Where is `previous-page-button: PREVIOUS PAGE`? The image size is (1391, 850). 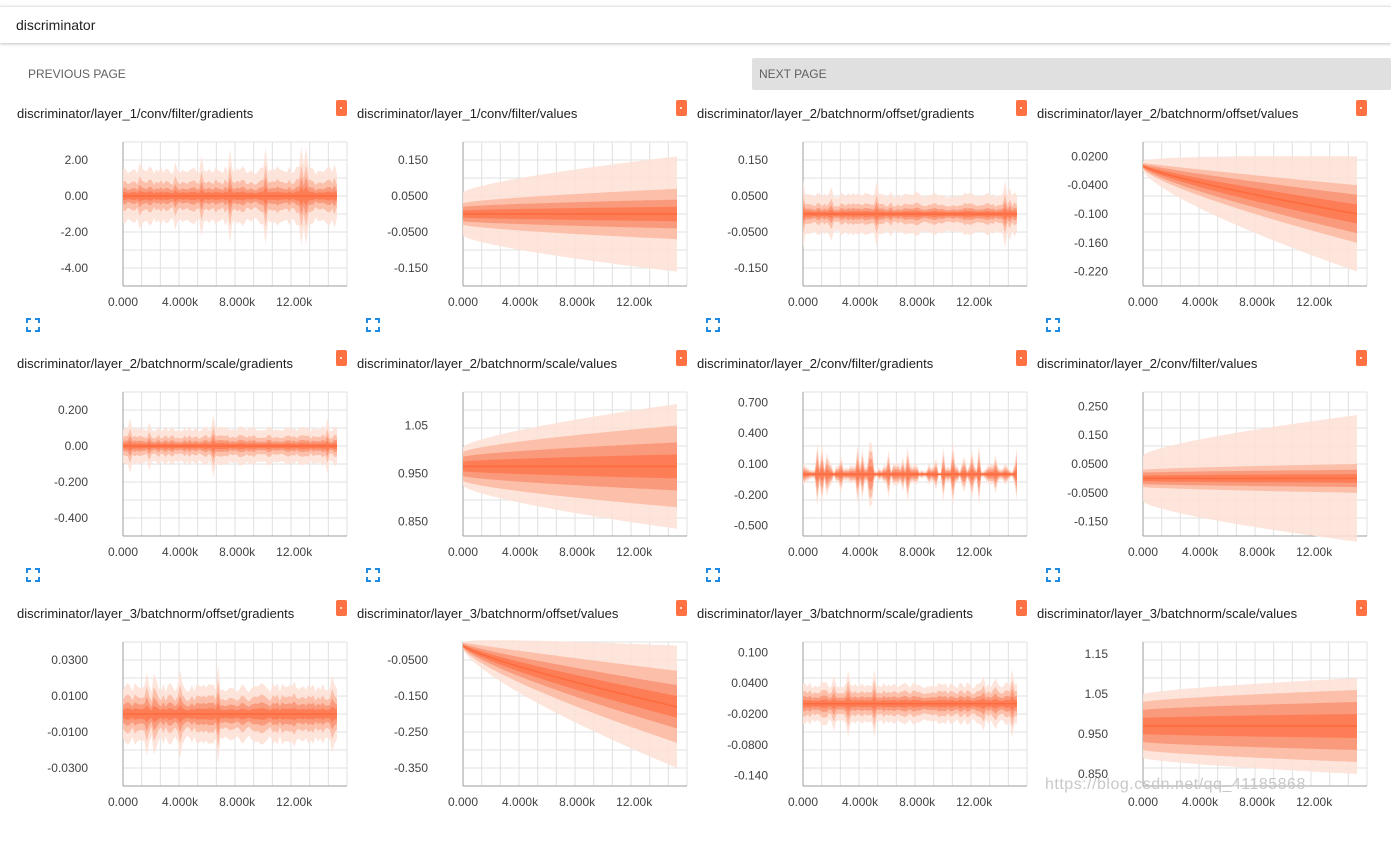
previous-page-button: PREVIOUS PAGE is located at coordinates (77, 74).